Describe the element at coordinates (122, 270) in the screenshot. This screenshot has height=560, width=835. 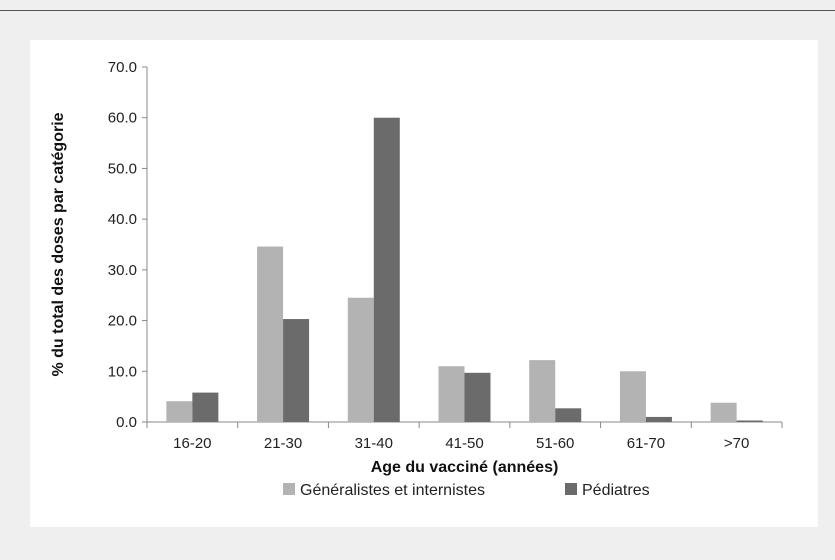
I see `y-tick-label: 30.0` at that location.